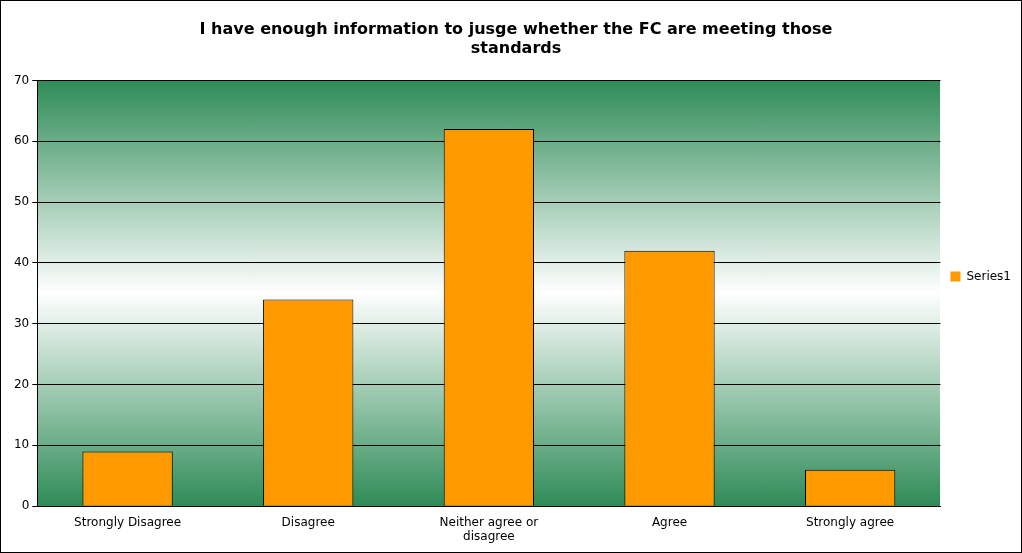  Describe the element at coordinates (489, 528) in the screenshot. I see `x-tick-label: Neither agree or disagree` at that location.